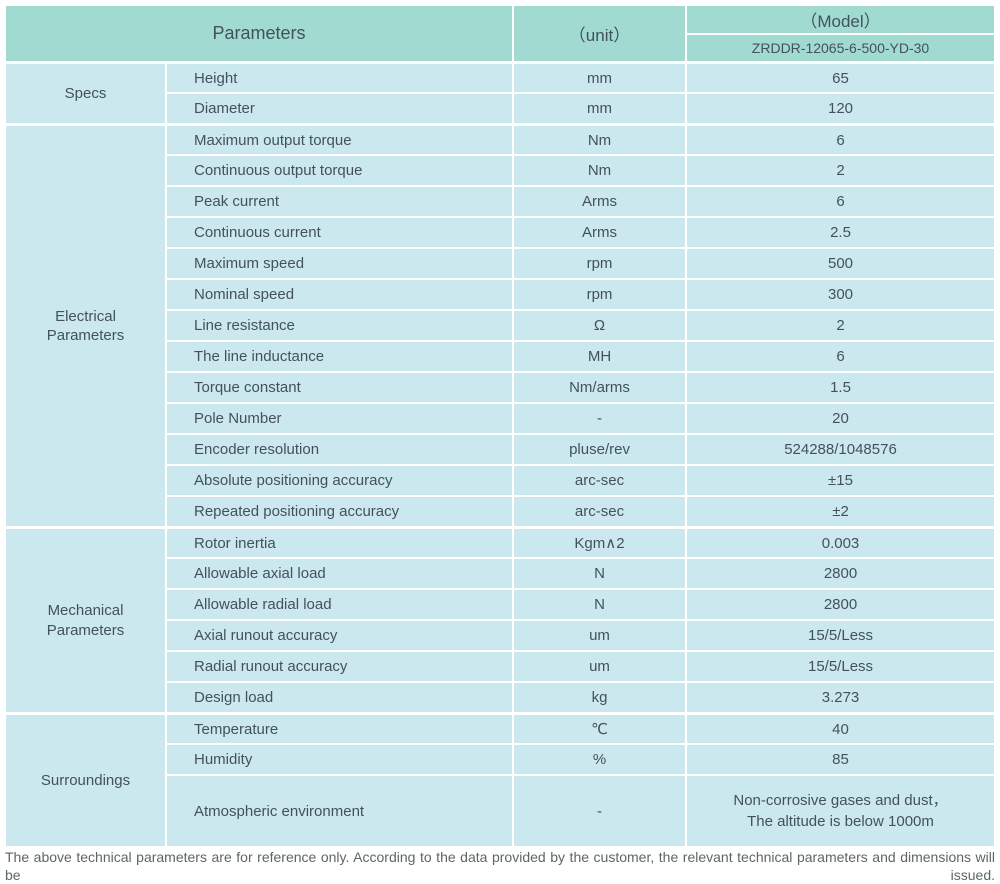 This screenshot has height=884, width=1000. Describe the element at coordinates (600, 325) in the screenshot. I see `unit-cell: Ω` at that location.